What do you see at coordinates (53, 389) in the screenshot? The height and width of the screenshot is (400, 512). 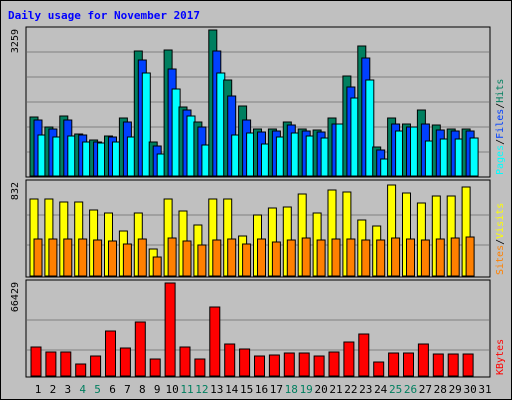 I see `x-tick-day-2: 2` at bounding box center [53, 389].